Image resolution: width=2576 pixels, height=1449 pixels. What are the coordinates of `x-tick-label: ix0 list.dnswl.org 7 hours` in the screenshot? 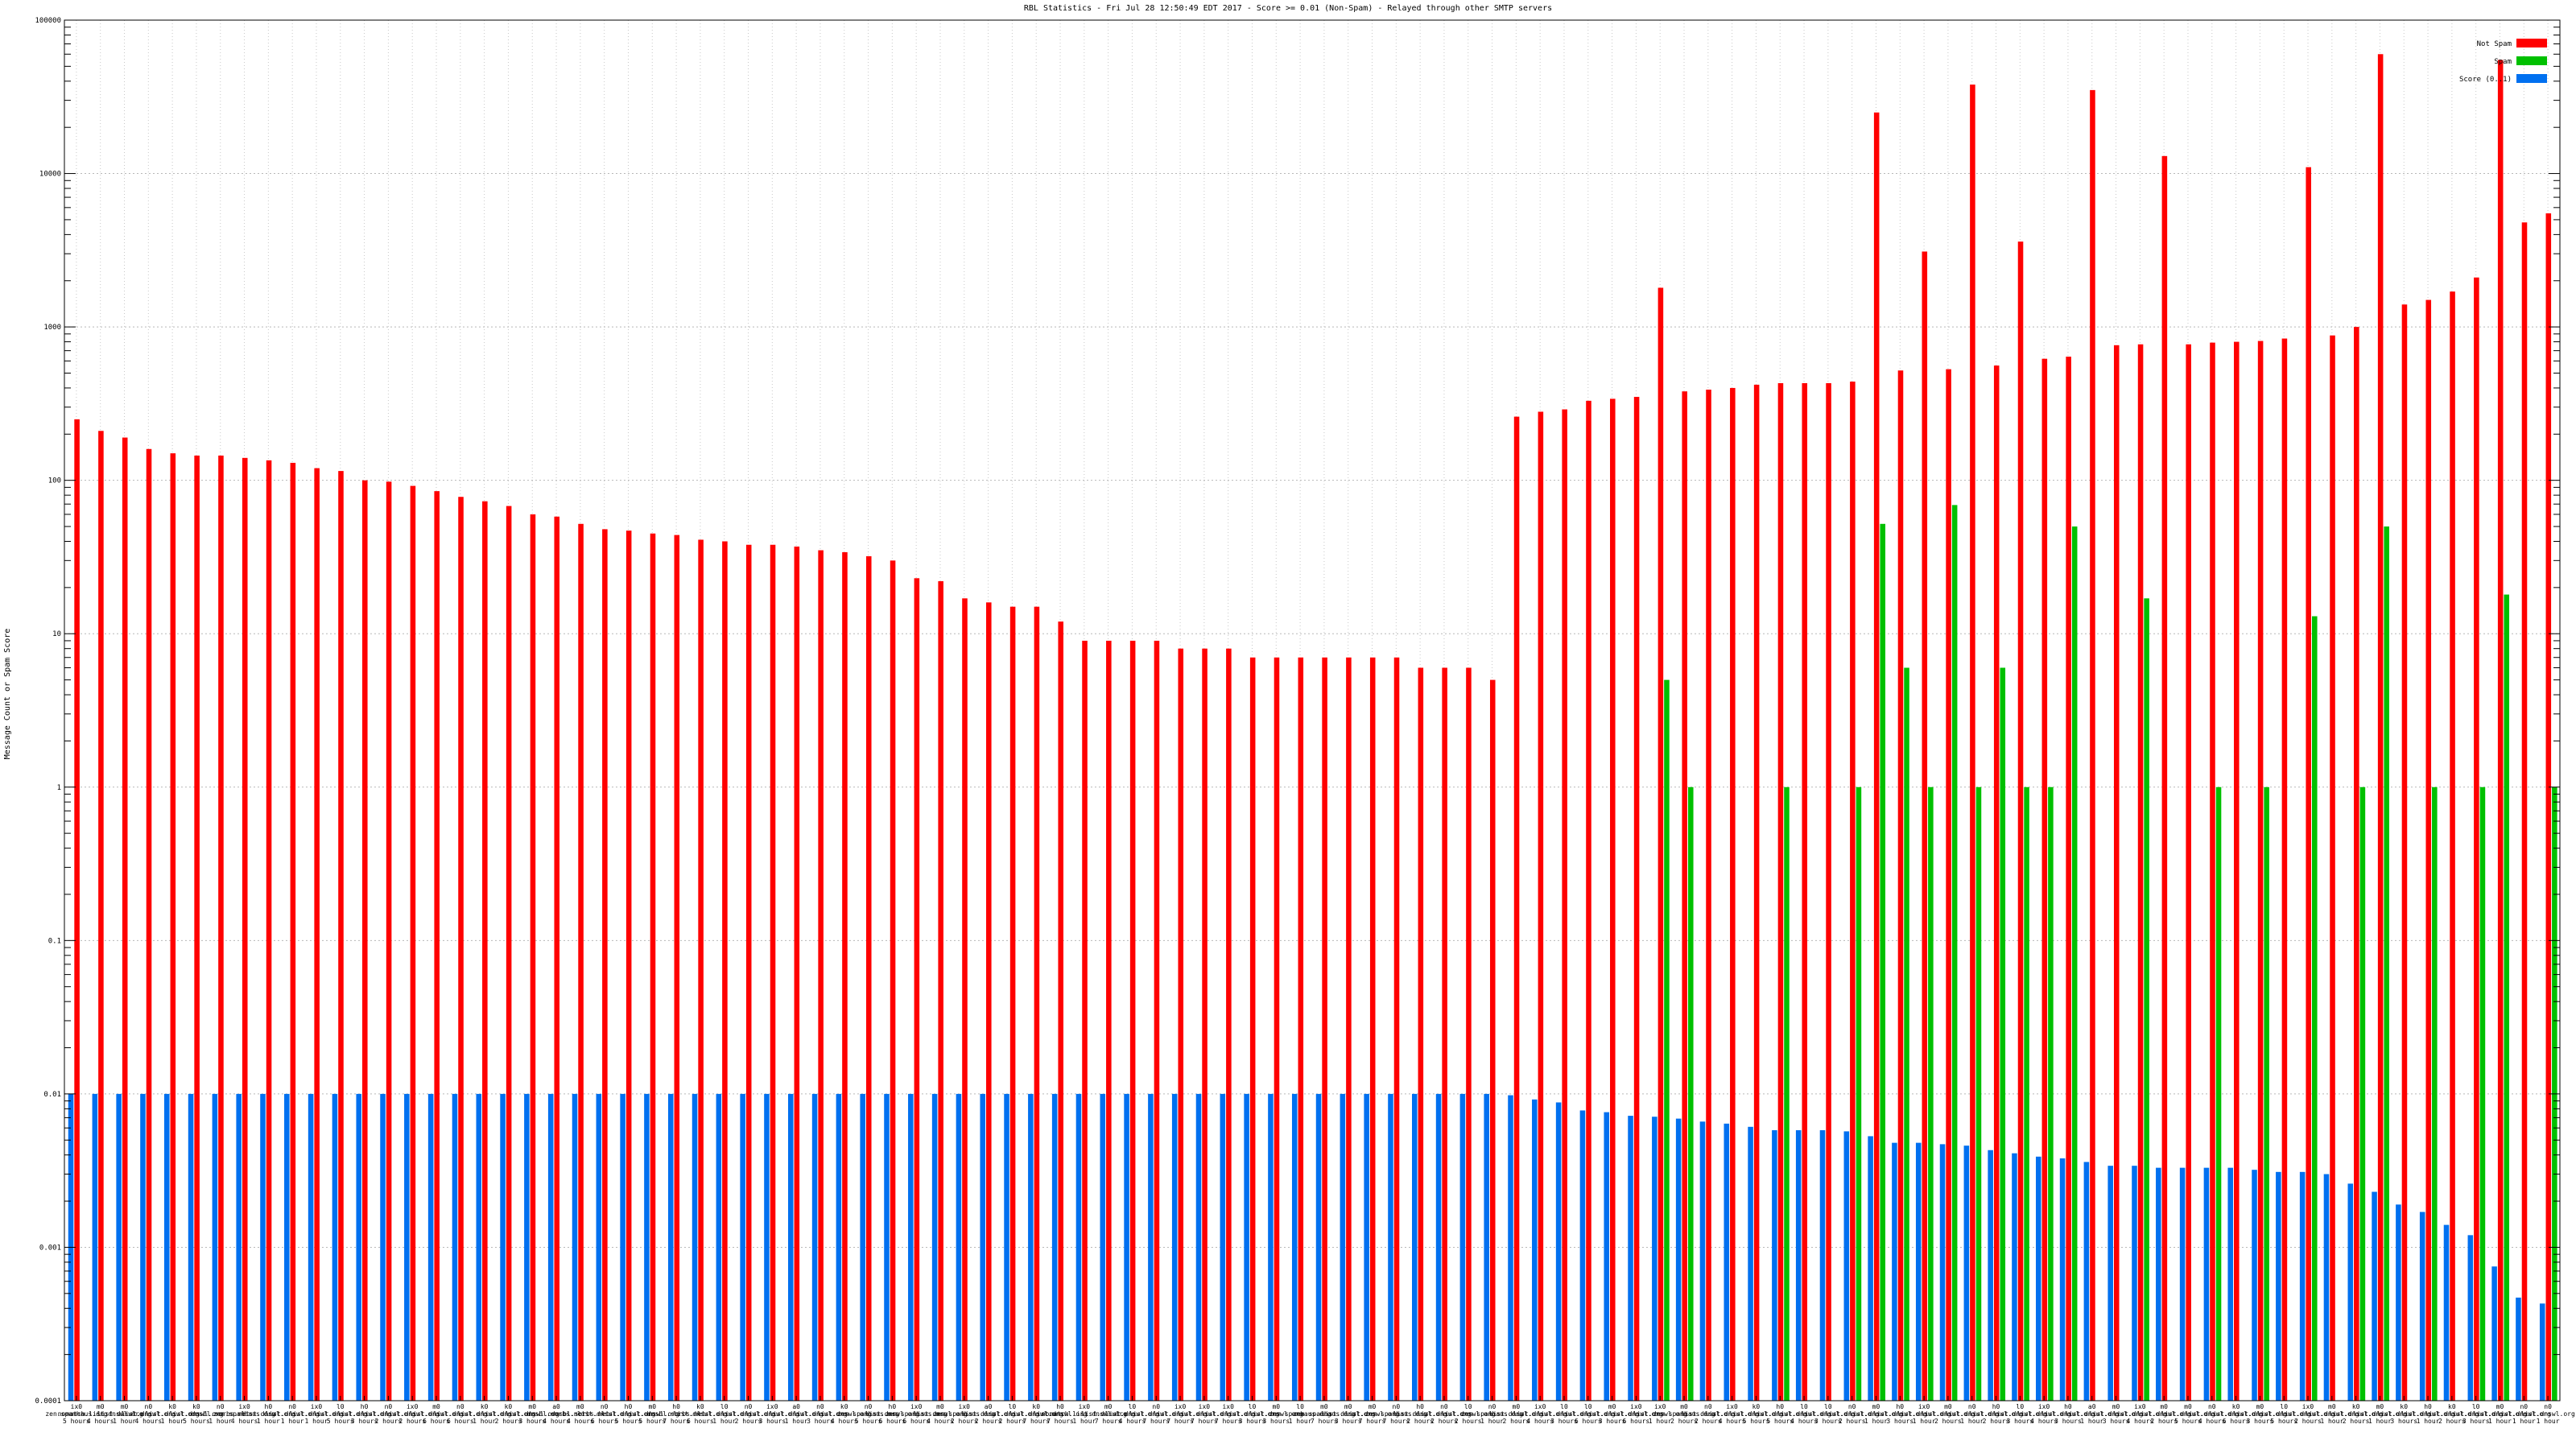 It's located at (1228, 1414).